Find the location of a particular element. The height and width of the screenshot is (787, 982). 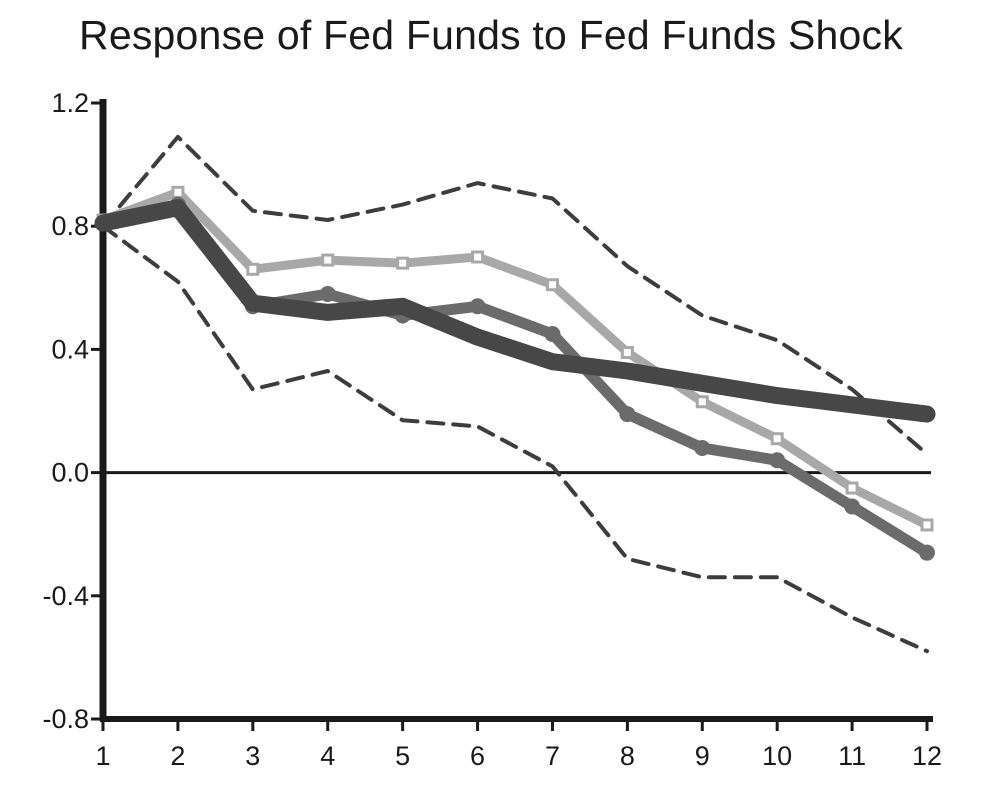

x-tick-label: 2 is located at coordinates (177, 756).